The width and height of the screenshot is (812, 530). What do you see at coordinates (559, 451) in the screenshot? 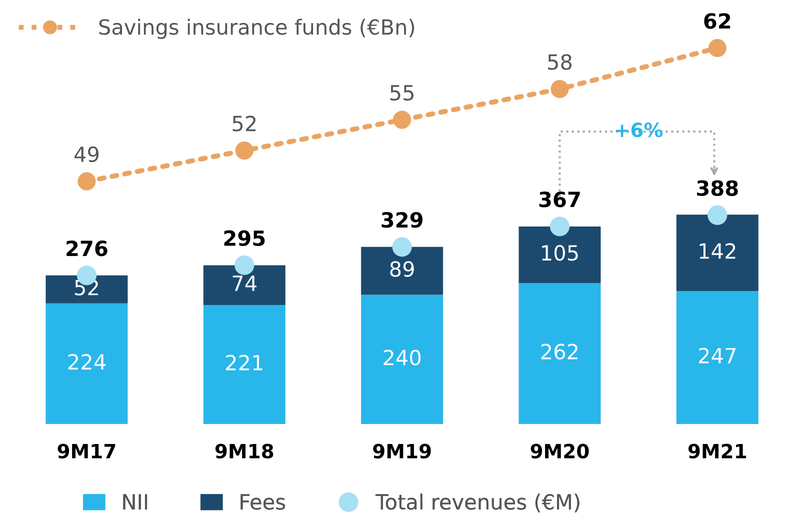
I see `x-tick-label: 9M20` at bounding box center [559, 451].